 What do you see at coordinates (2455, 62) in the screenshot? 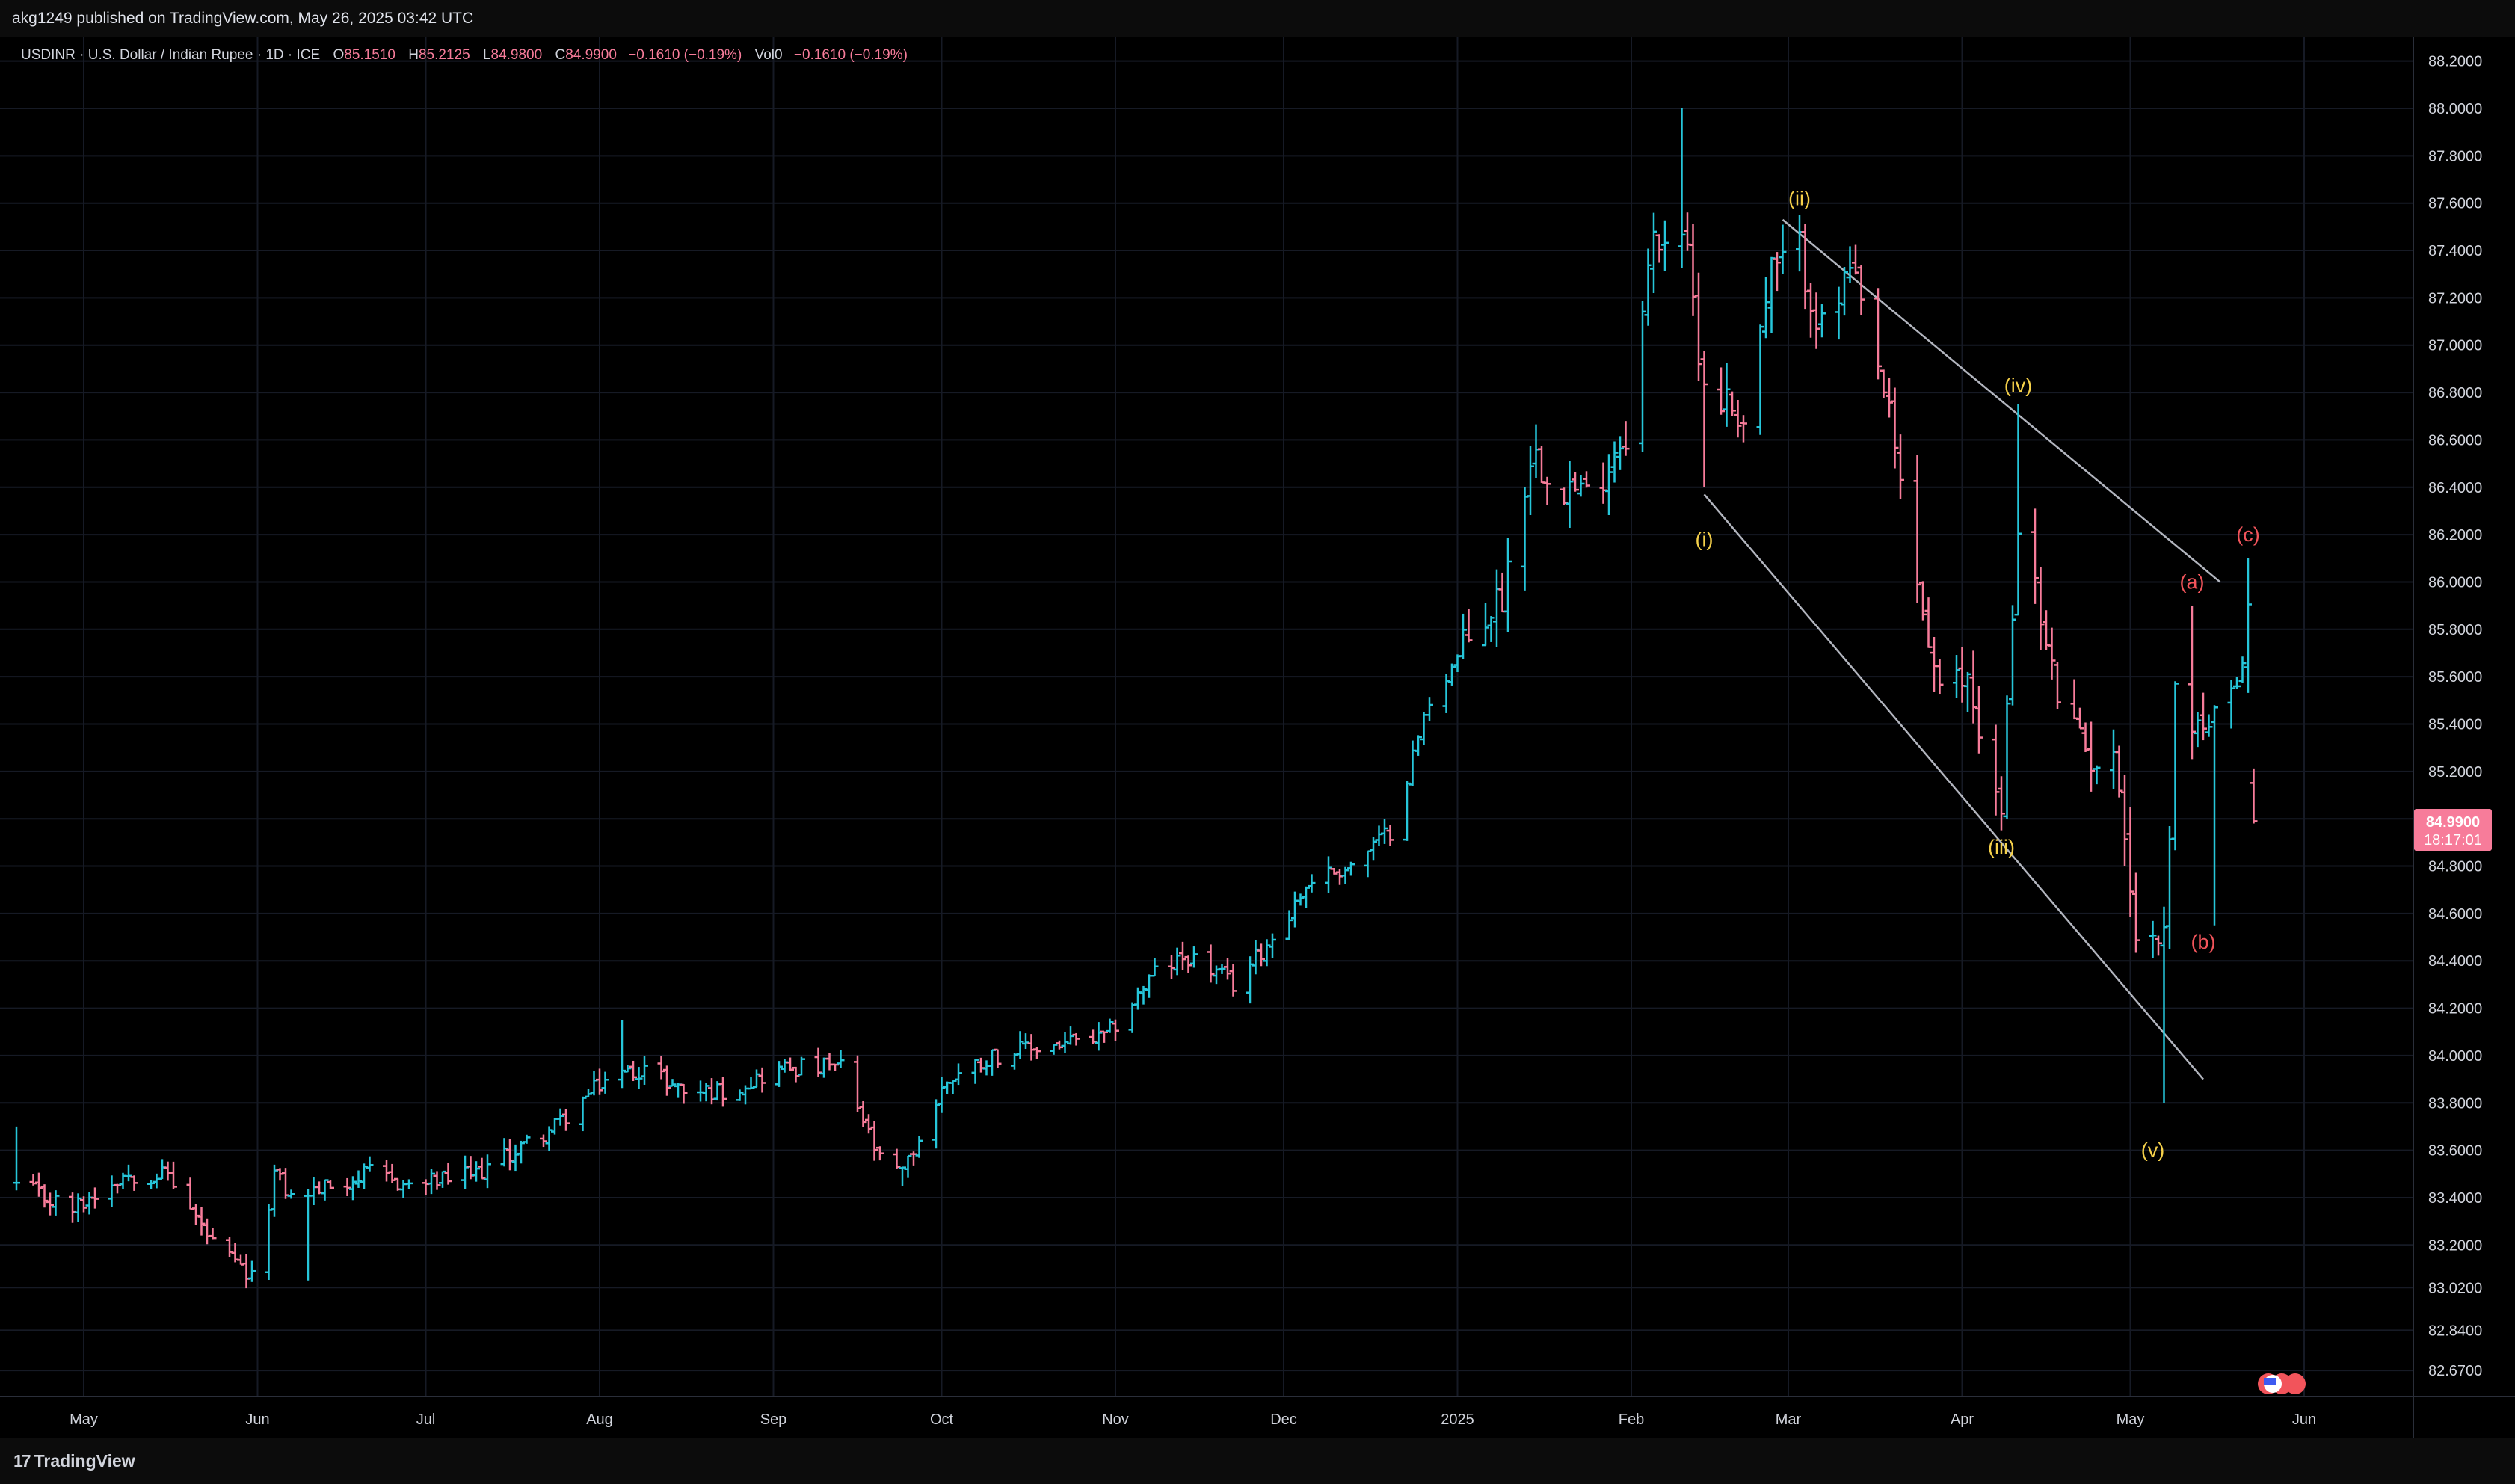
I see `price-tick-label: 88.2000` at bounding box center [2455, 62].